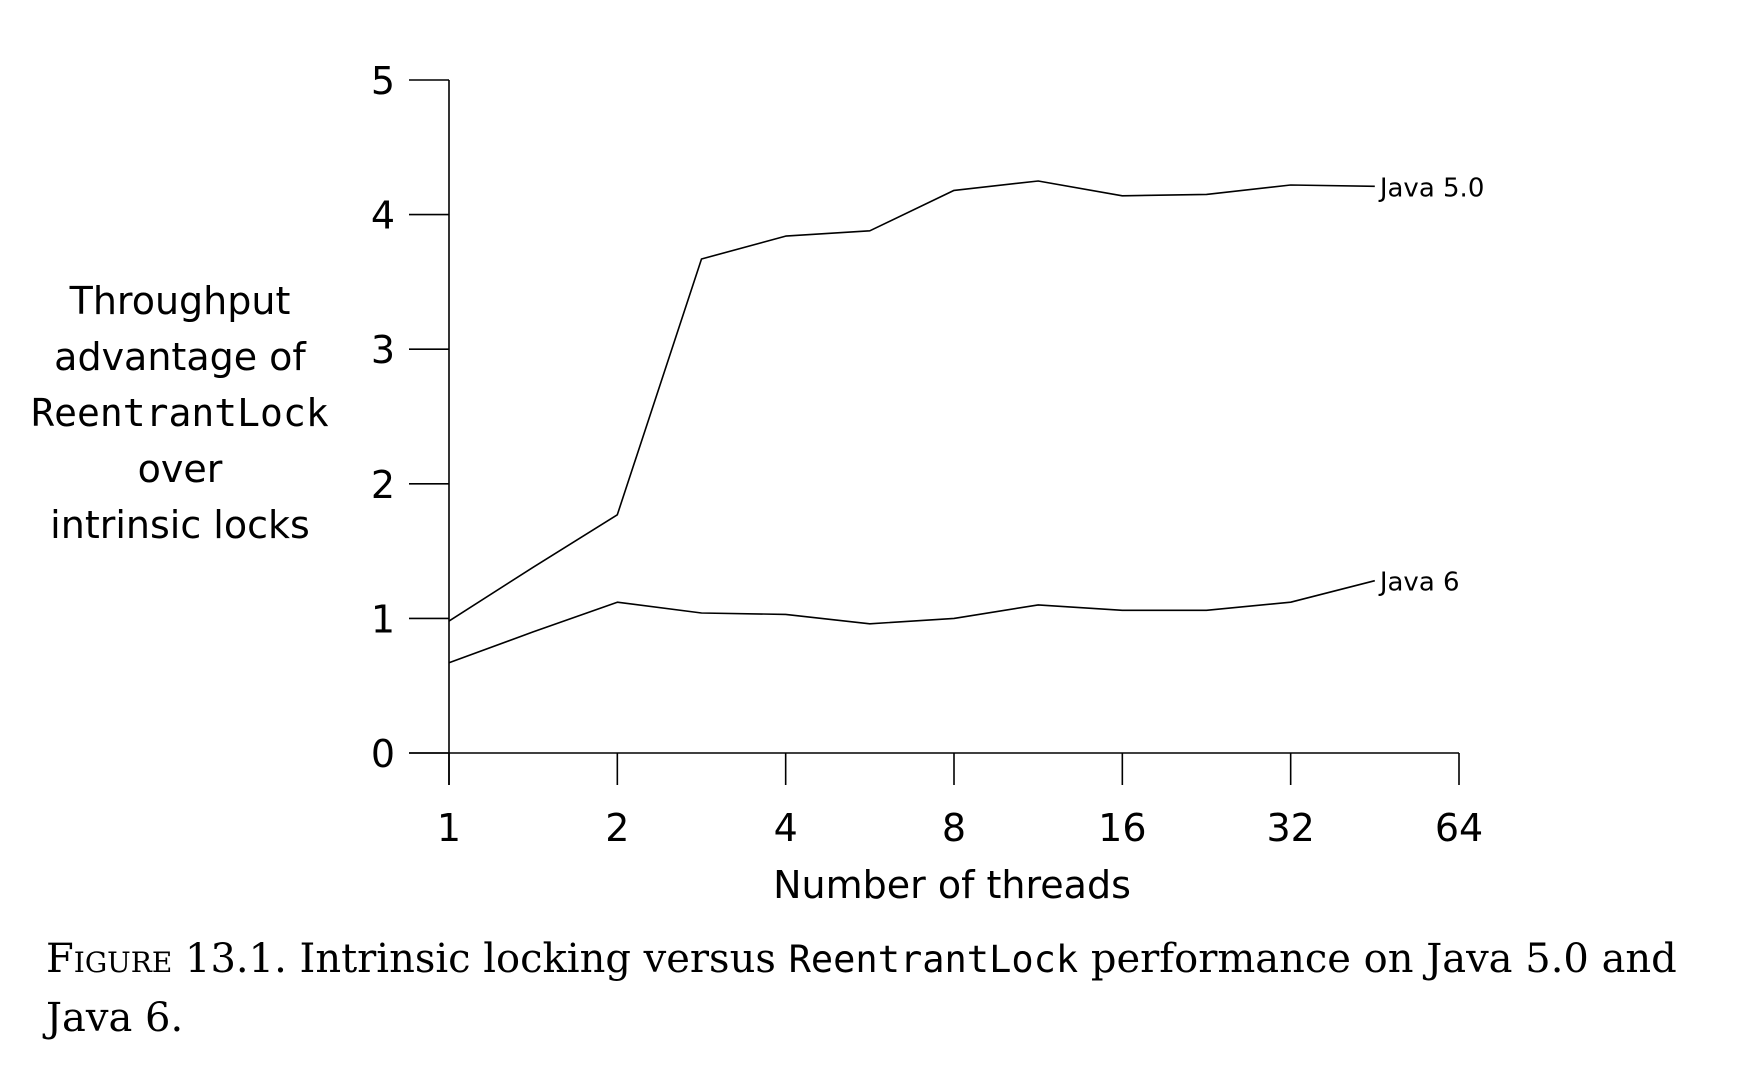  Describe the element at coordinates (952, 885) in the screenshot. I see `x-axis-title: Number of threads` at that location.